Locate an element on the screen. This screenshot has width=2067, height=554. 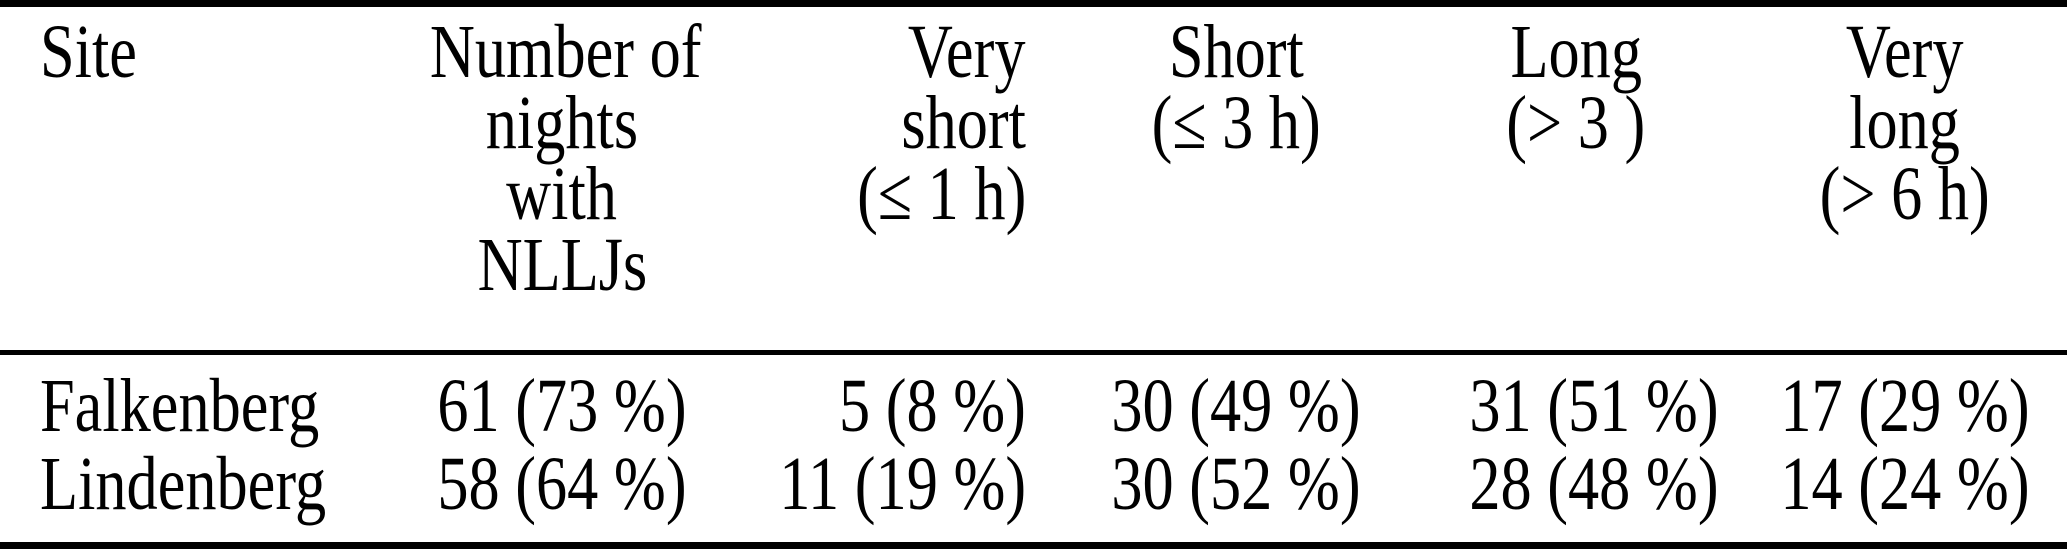
site-cell: Lindenberg is located at coordinates (183, 484).